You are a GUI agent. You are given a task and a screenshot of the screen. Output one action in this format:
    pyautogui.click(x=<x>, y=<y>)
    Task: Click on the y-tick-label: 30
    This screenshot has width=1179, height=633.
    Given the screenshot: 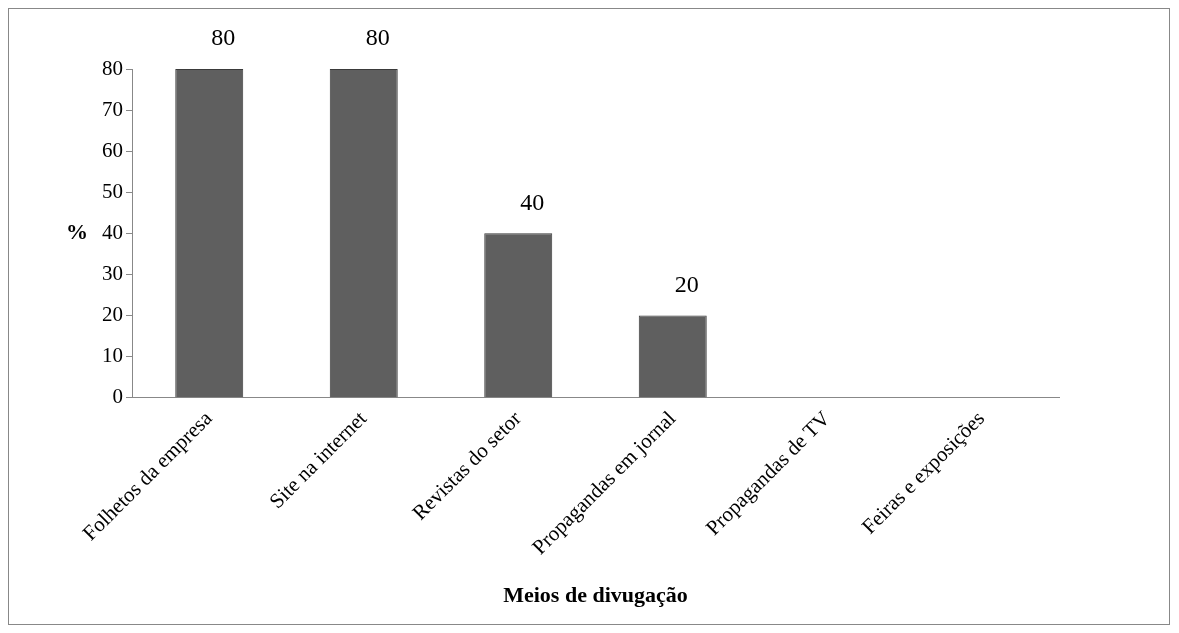 What is the action you would take?
    pyautogui.click(x=112, y=272)
    